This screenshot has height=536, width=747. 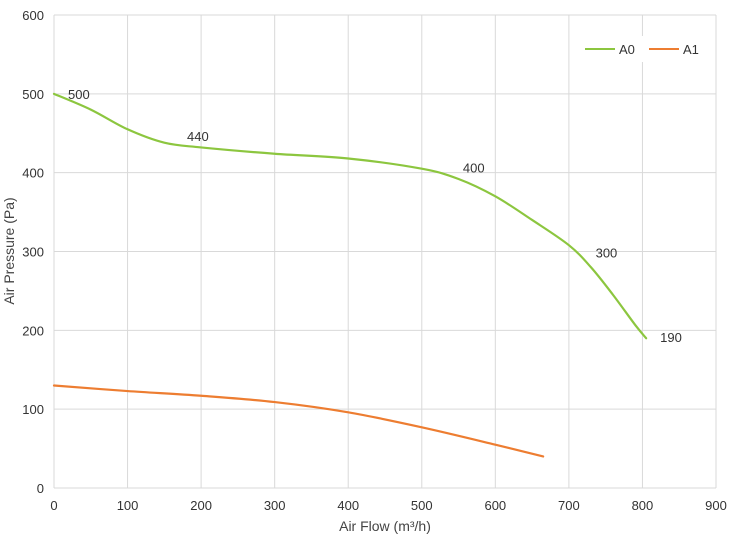 What do you see at coordinates (298, 421) in the screenshot?
I see `series-line-a1` at bounding box center [298, 421].